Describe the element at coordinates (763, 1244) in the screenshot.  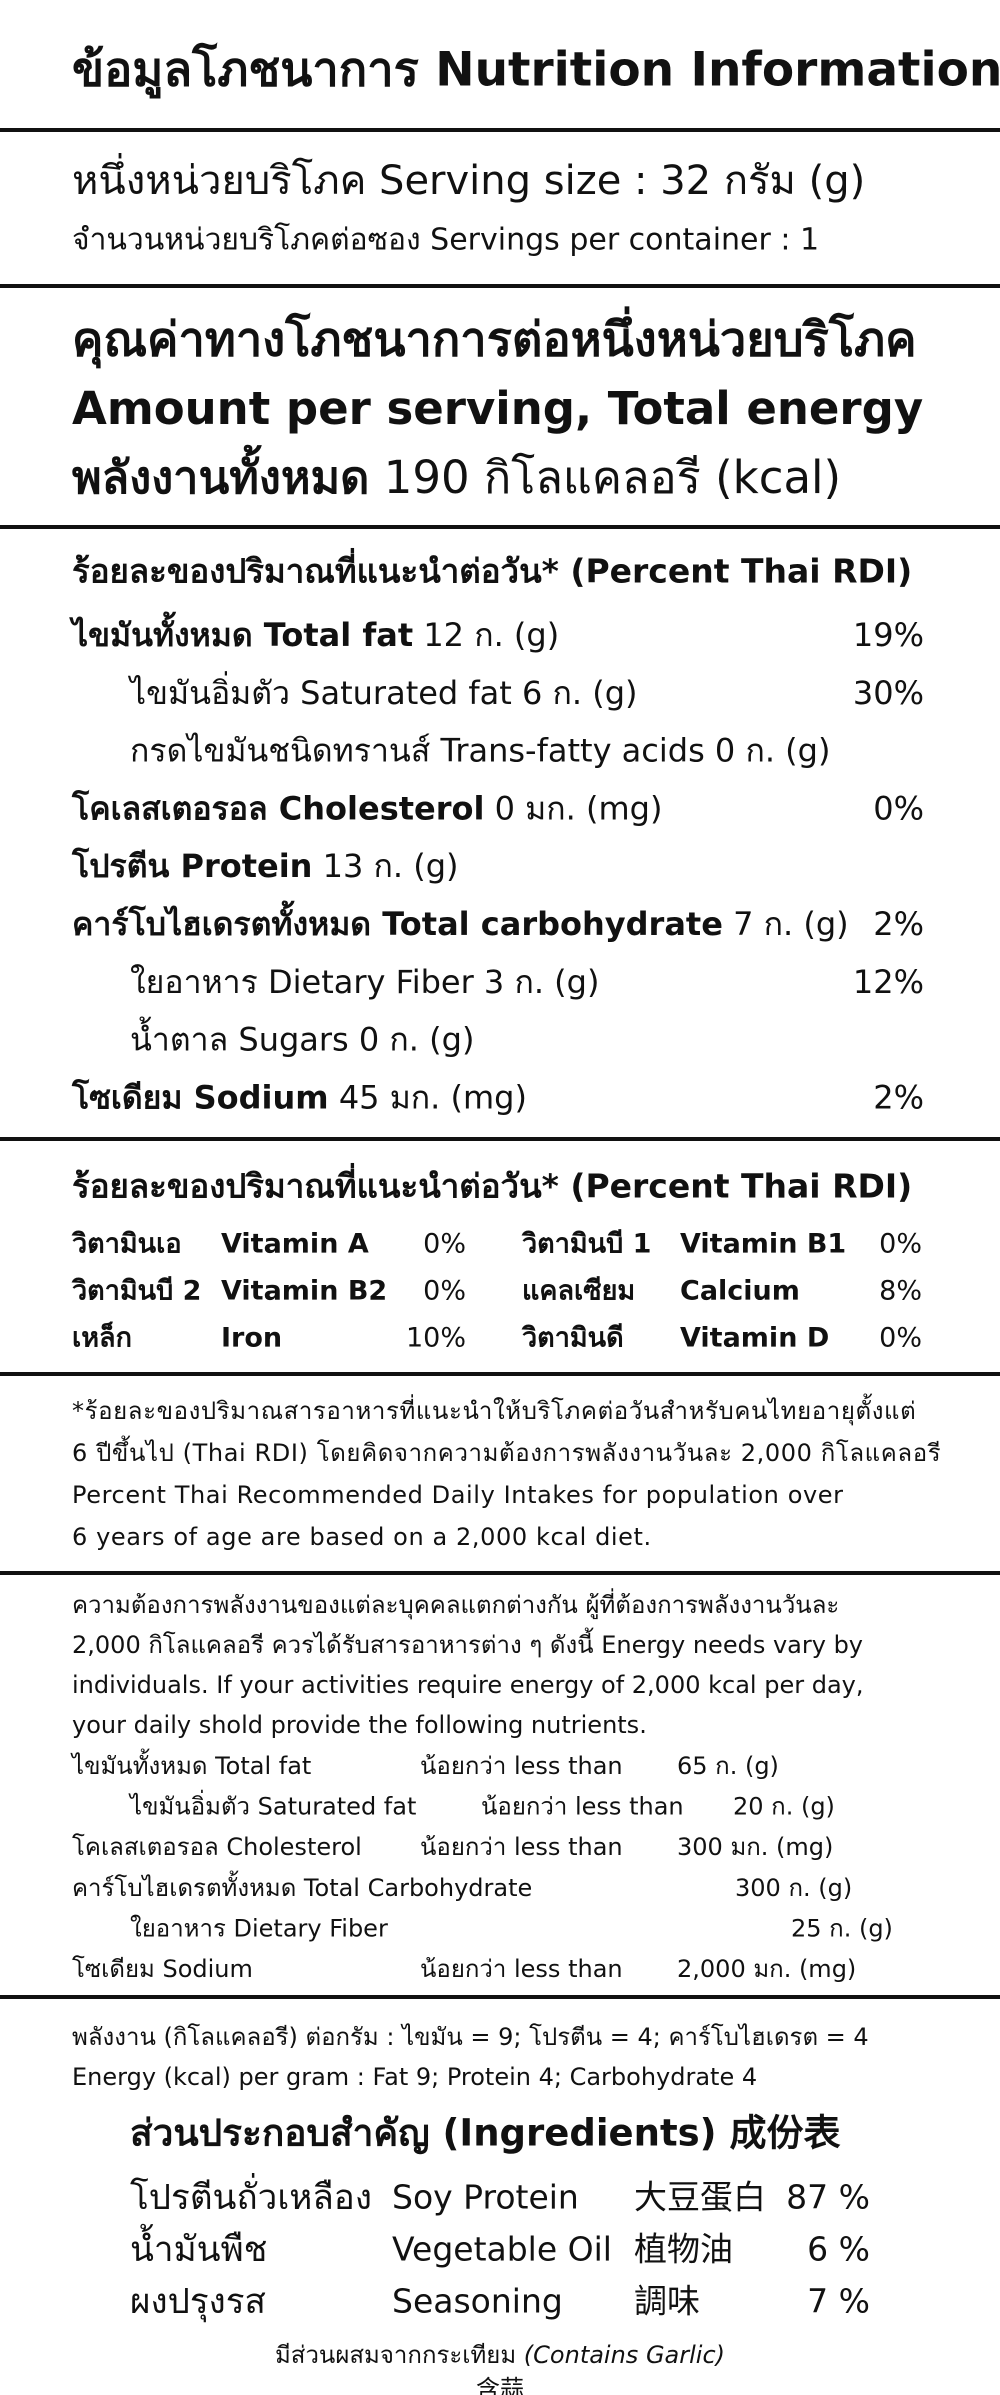
I see `vitamin-english: Vitamin B1` at that location.